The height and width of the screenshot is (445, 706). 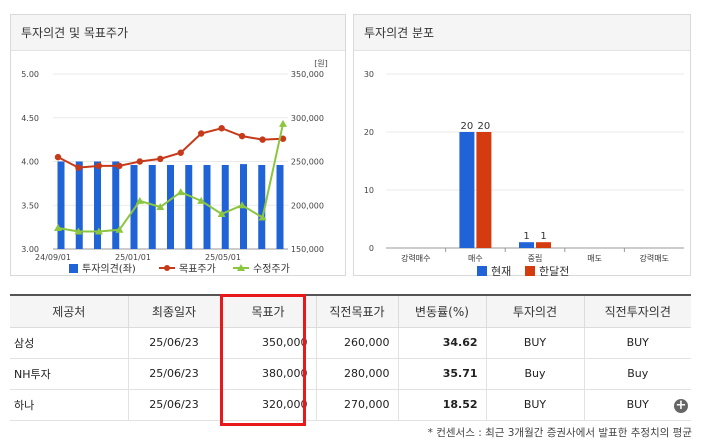 I want to click on y-left-tick-label: 4.00, so click(x=30, y=162).